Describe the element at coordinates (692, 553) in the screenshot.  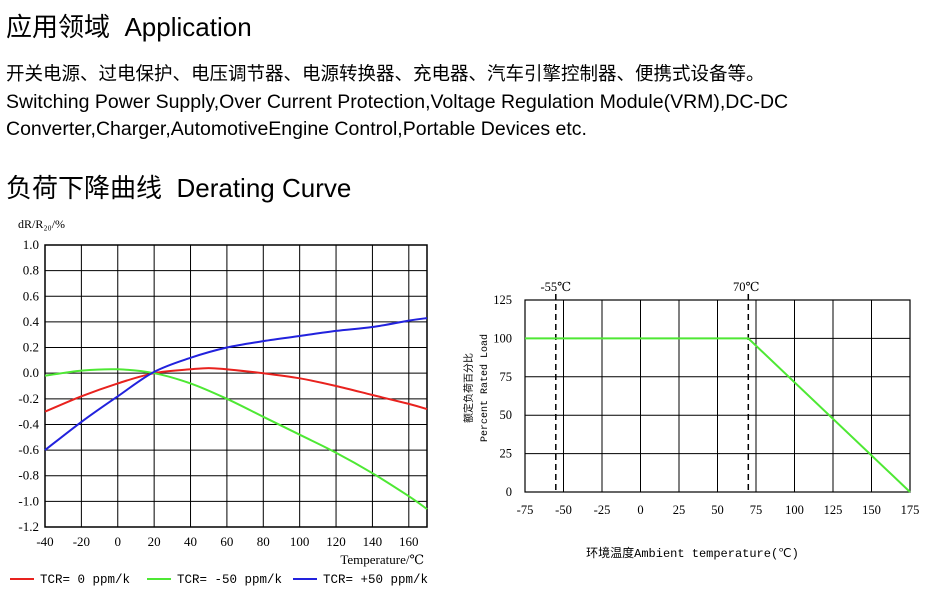
I see `x-axis-label: 环境温度Ambient temperature(℃)` at that location.